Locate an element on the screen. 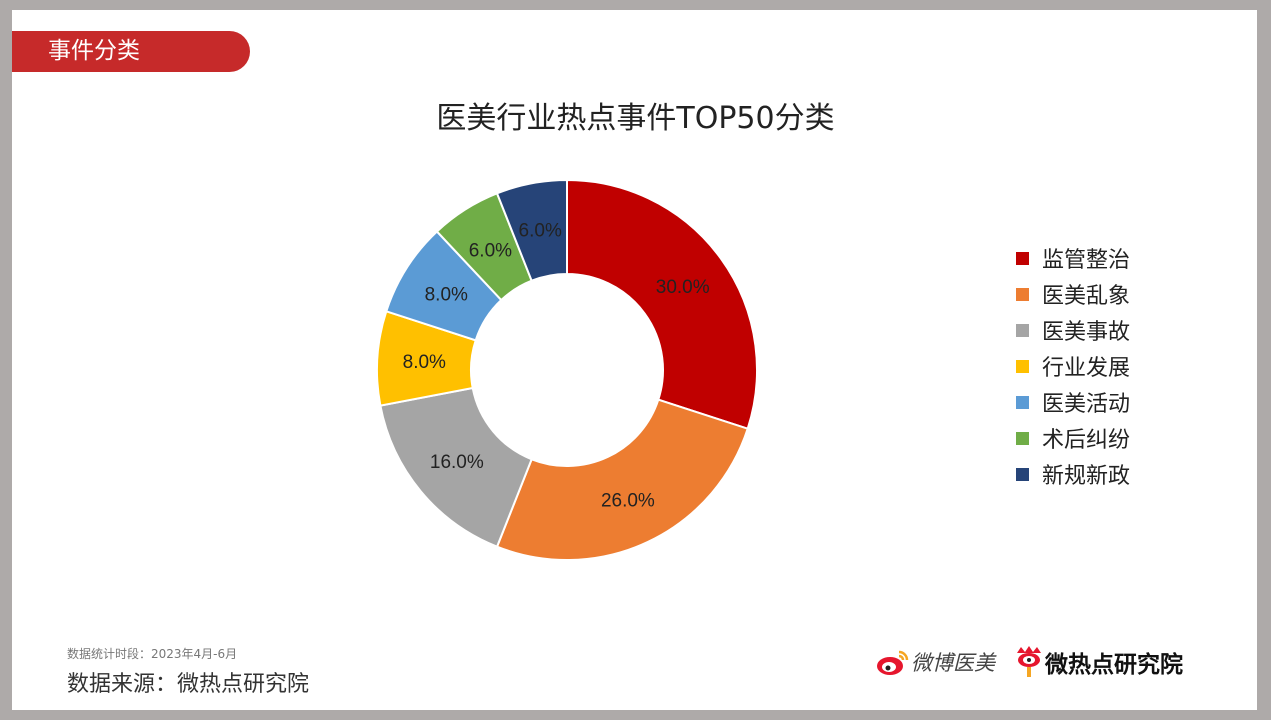 This screenshot has width=1271, height=720. logos: 微博医美 微热点研究院 is located at coordinates (1029, 662).